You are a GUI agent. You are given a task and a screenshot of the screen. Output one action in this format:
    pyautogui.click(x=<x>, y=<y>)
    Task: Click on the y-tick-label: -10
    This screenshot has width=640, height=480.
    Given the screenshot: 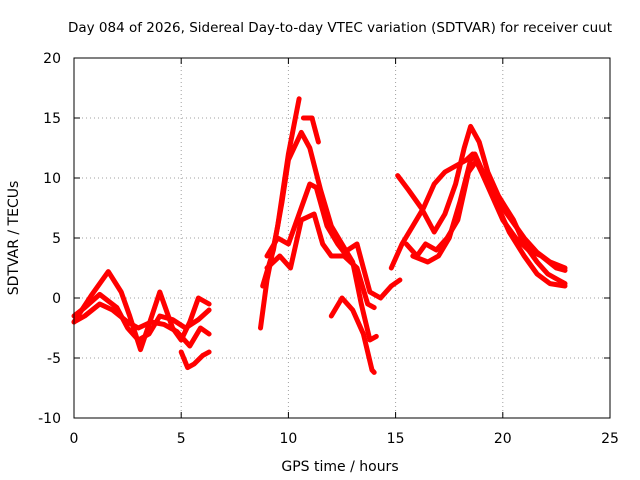 What is the action you would take?
    pyautogui.click(x=49, y=419)
    